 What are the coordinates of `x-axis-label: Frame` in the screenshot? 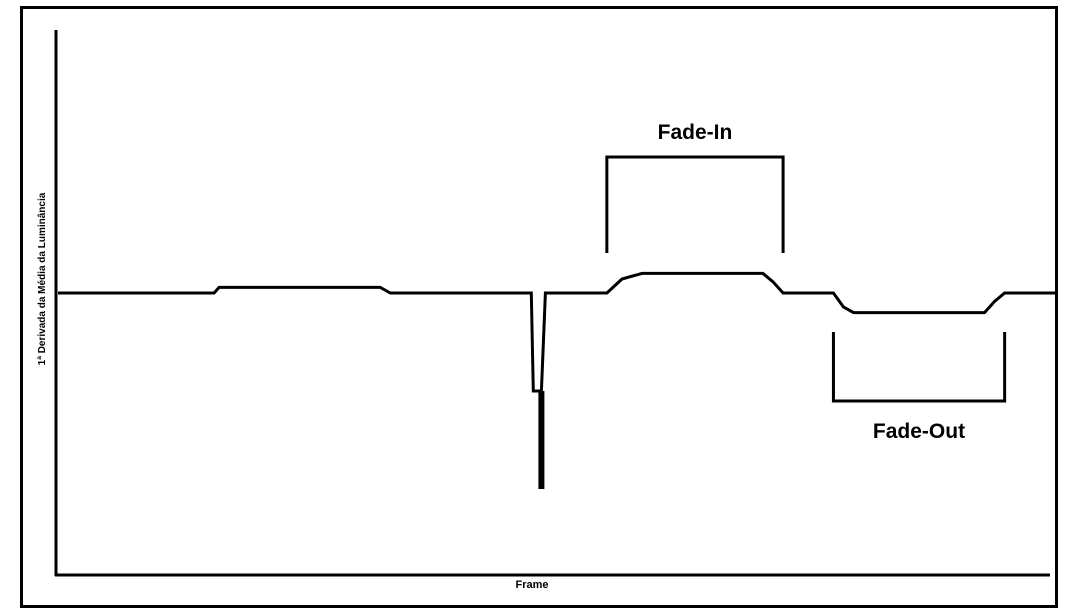 It's located at (531, 585).